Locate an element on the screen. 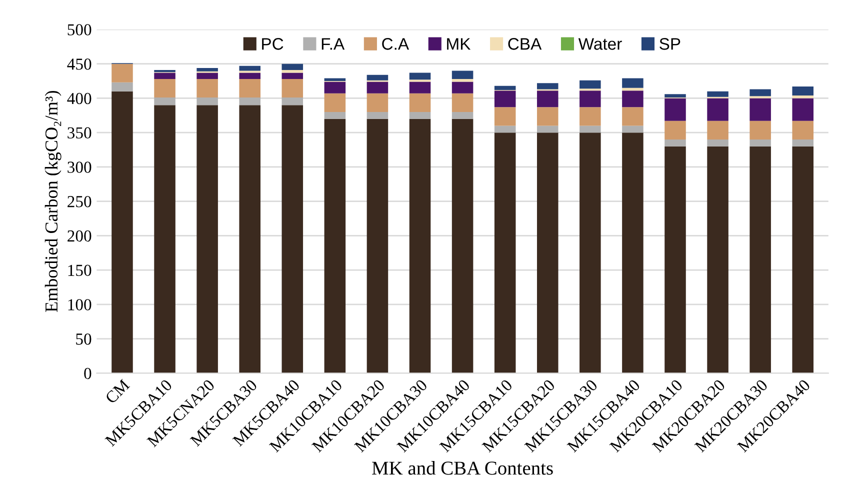 This screenshot has height=491, width=841. x-axis-title: MK and CBA Contents is located at coordinates (462, 468).